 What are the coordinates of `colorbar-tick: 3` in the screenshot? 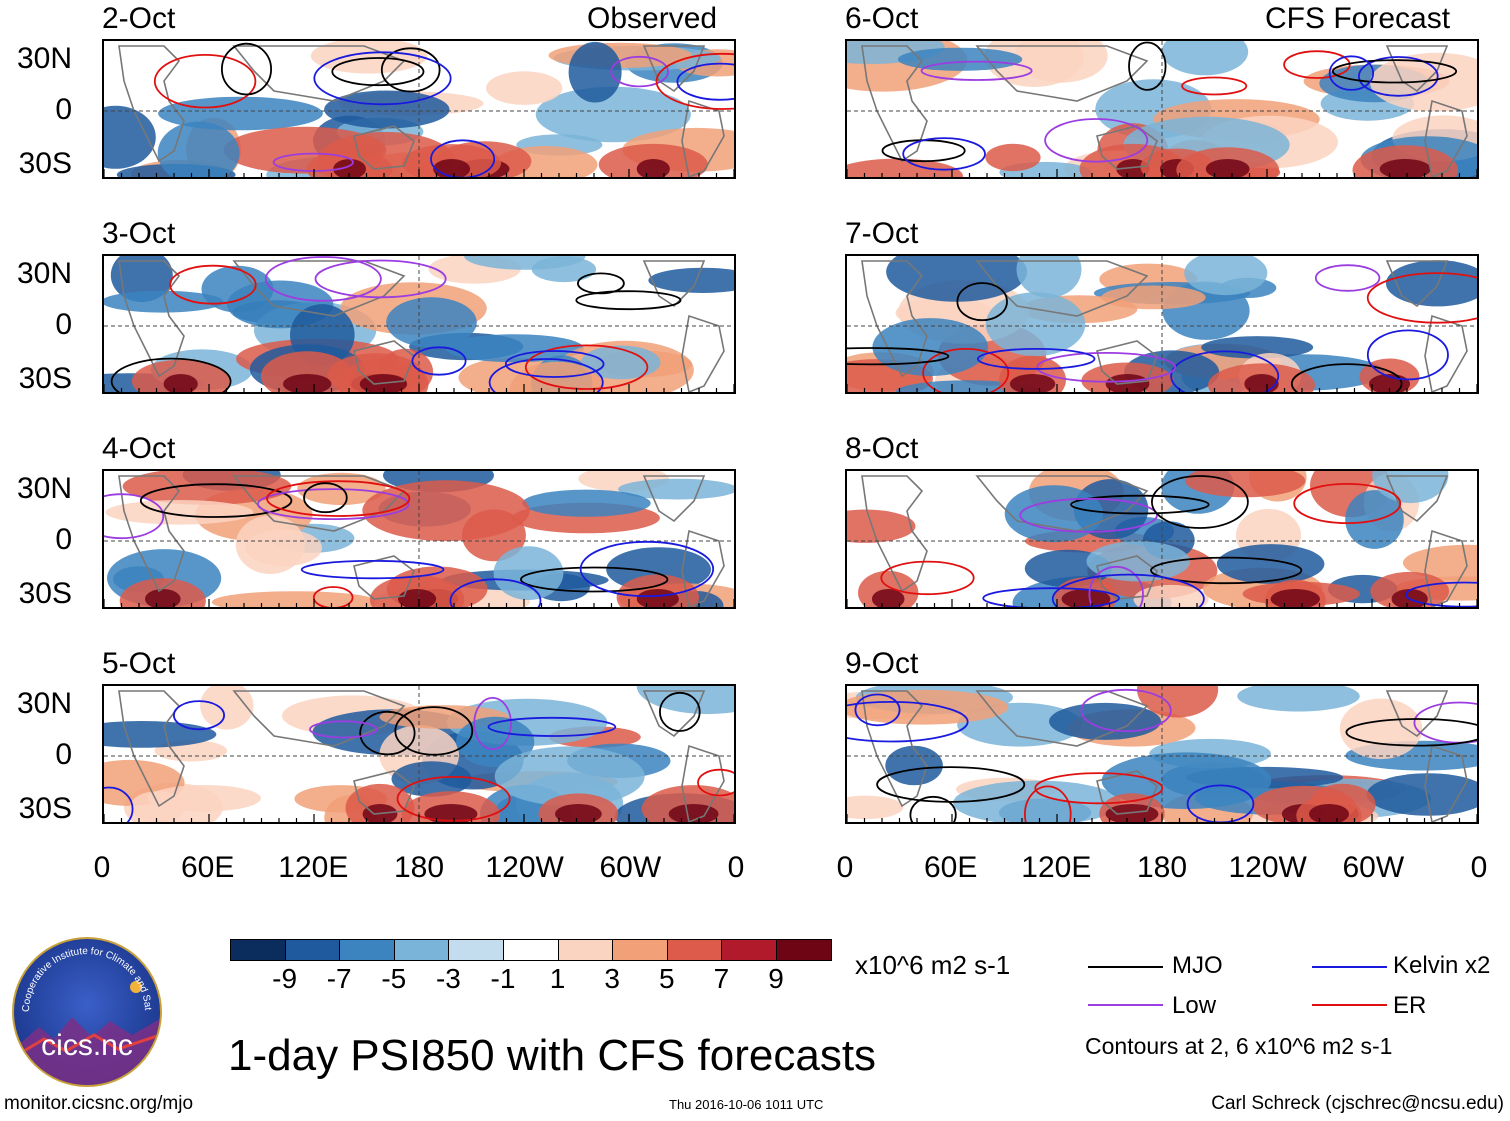 It's located at (612, 978).